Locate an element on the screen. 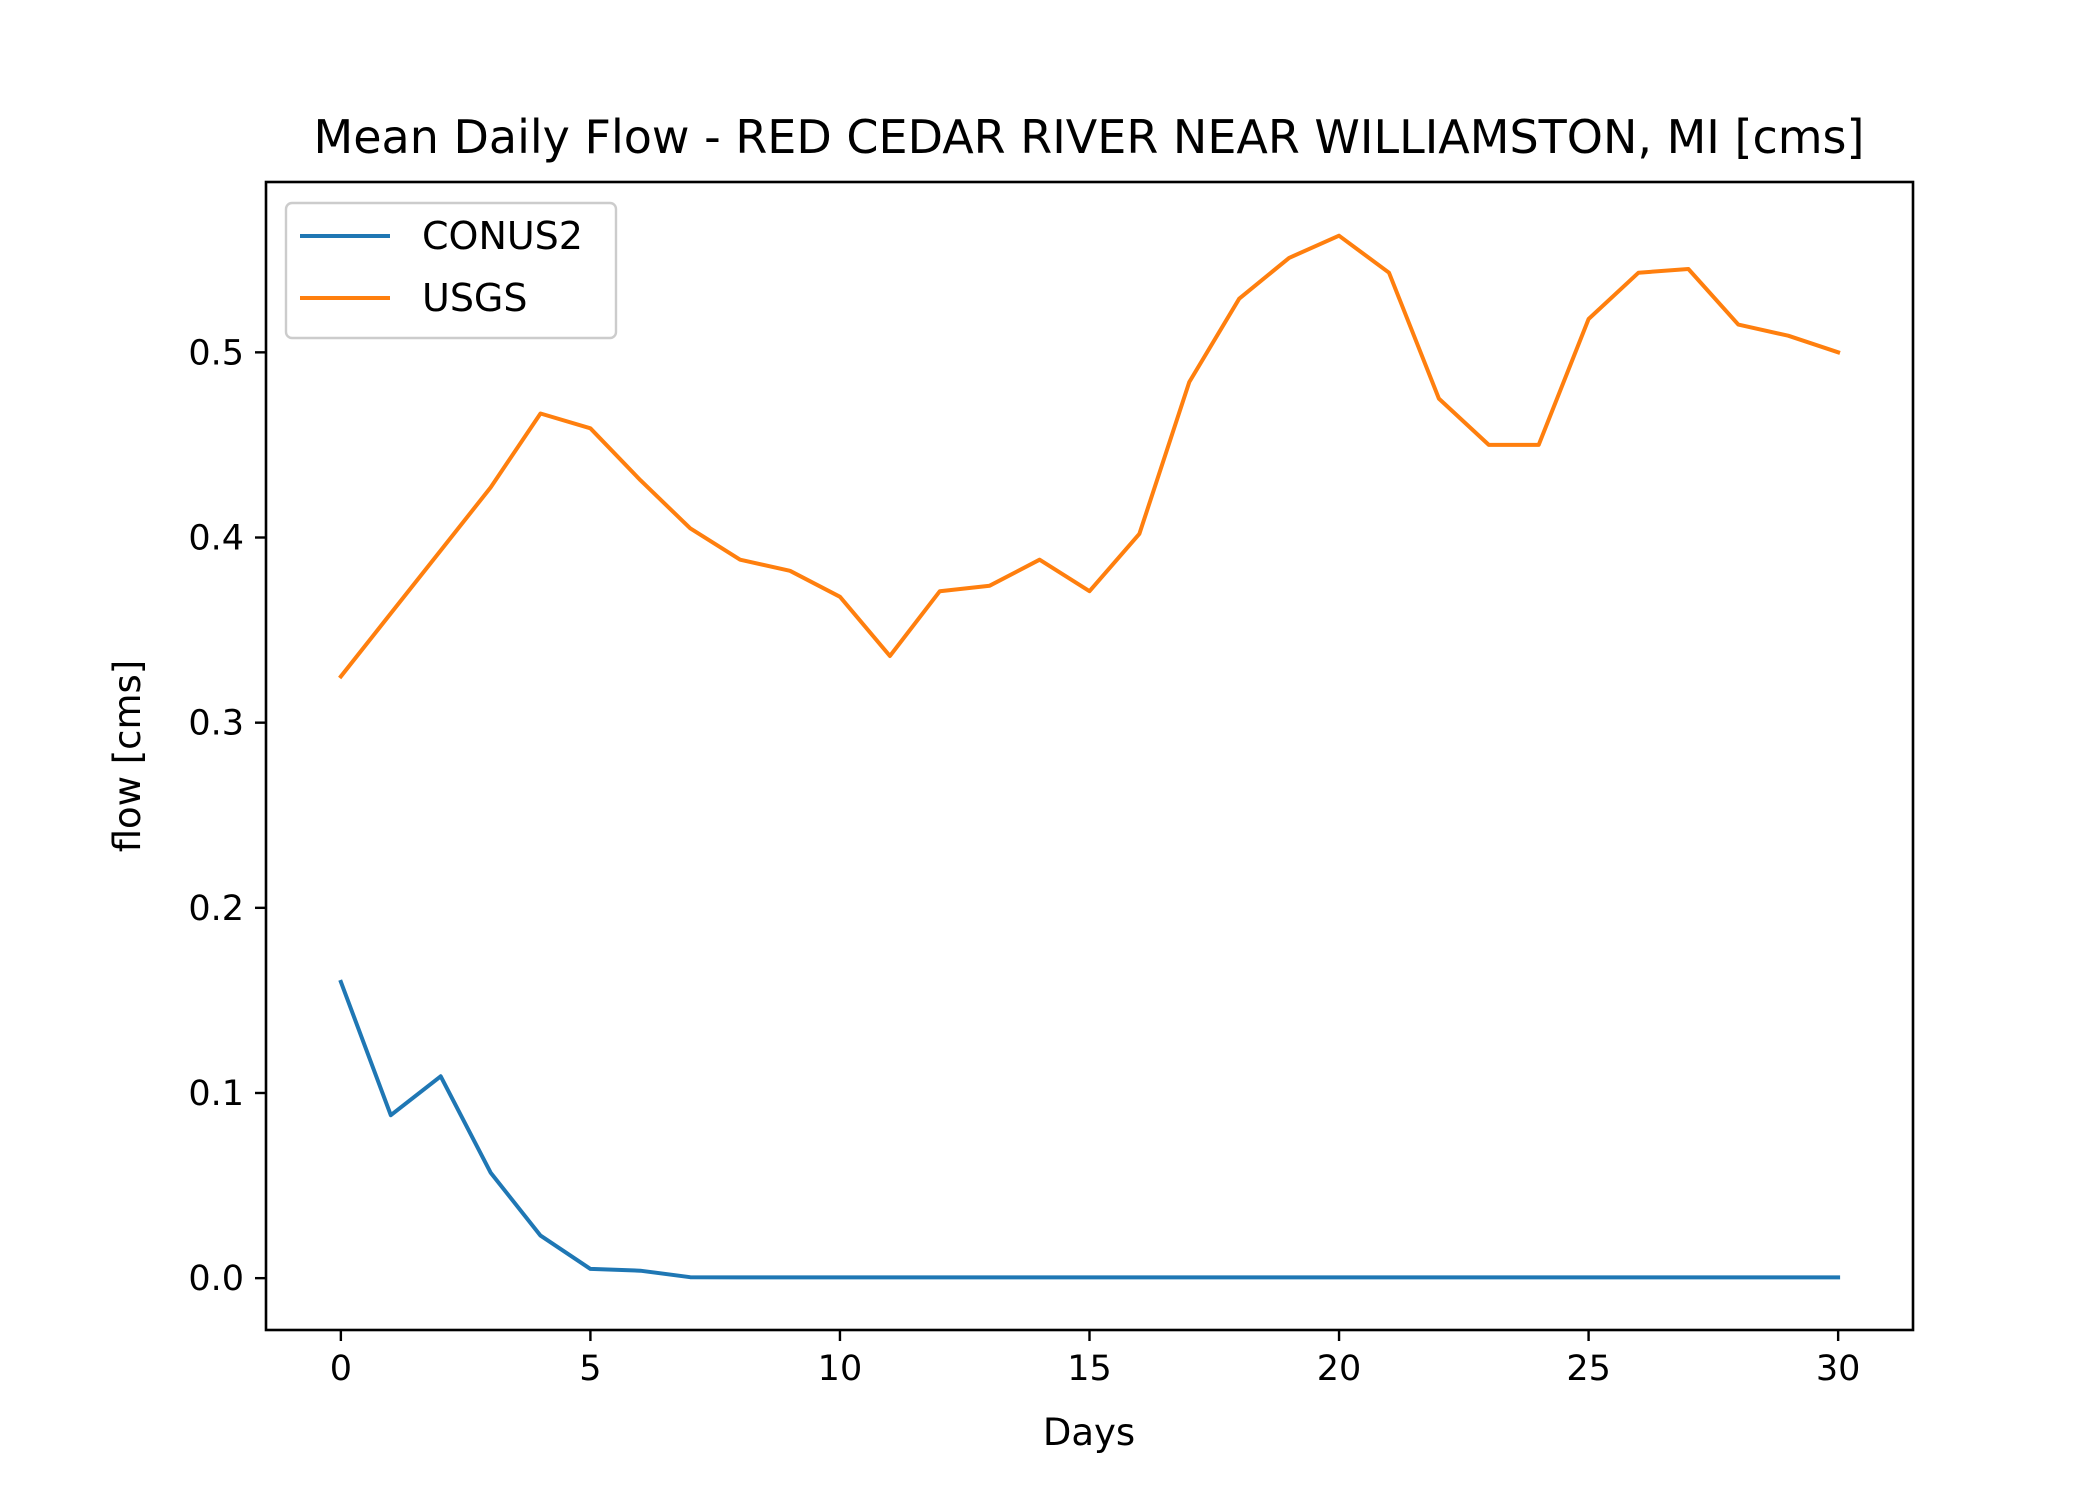 This screenshot has width=2100, height=1500. y-tick-label: 0.5 is located at coordinates (216, 353).